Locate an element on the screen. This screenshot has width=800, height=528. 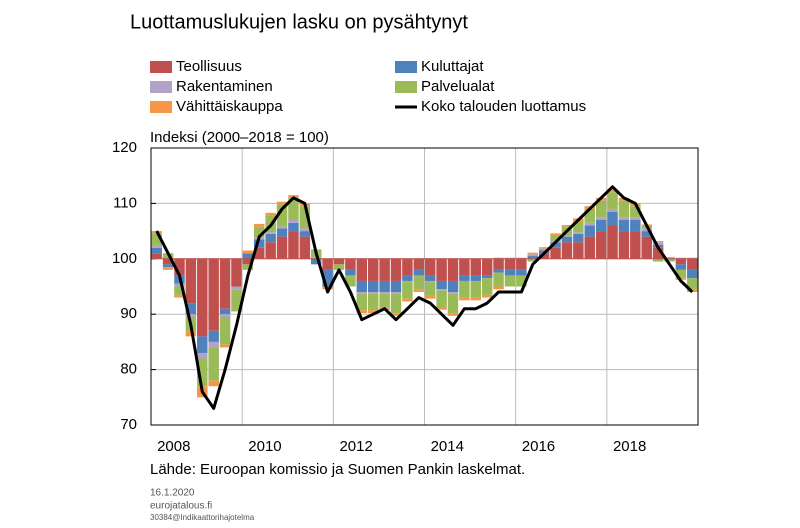
legend-swatch is located at coordinates (161, 107).